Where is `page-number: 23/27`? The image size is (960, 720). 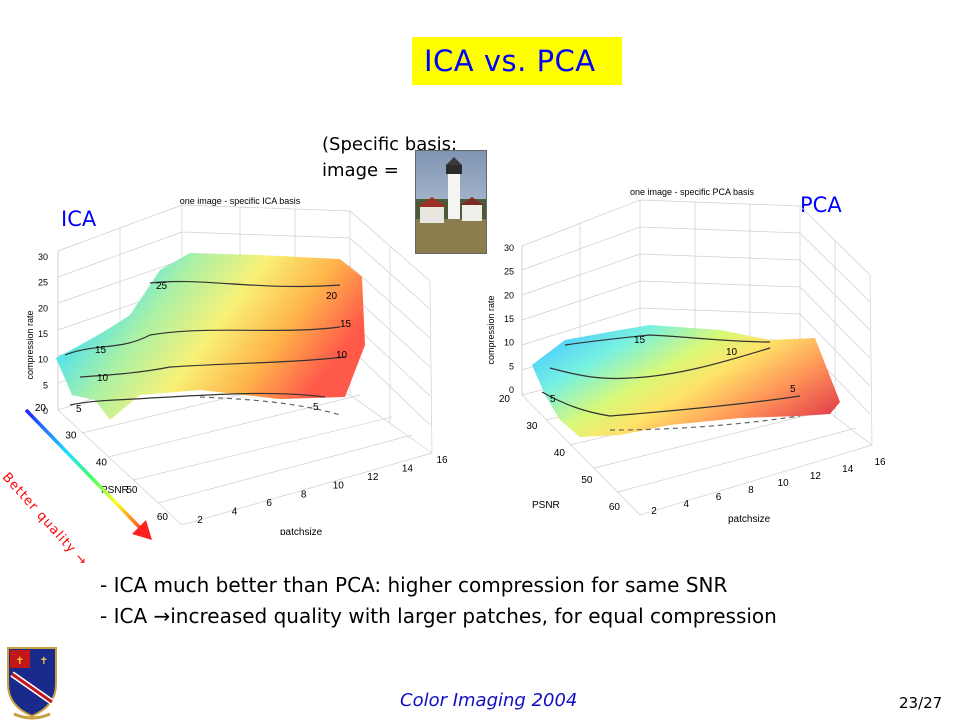
page-number: 23/27 is located at coordinates (921, 703).